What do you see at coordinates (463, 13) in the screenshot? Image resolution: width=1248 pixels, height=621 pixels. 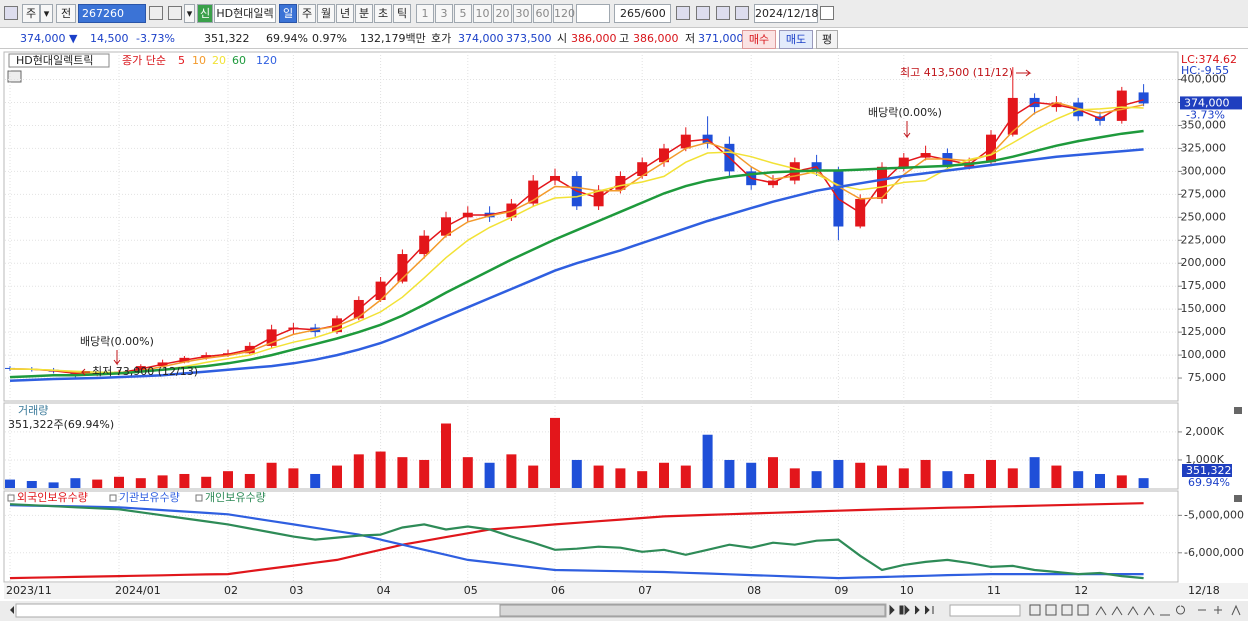 I see `minute-button: 5` at bounding box center [463, 13].